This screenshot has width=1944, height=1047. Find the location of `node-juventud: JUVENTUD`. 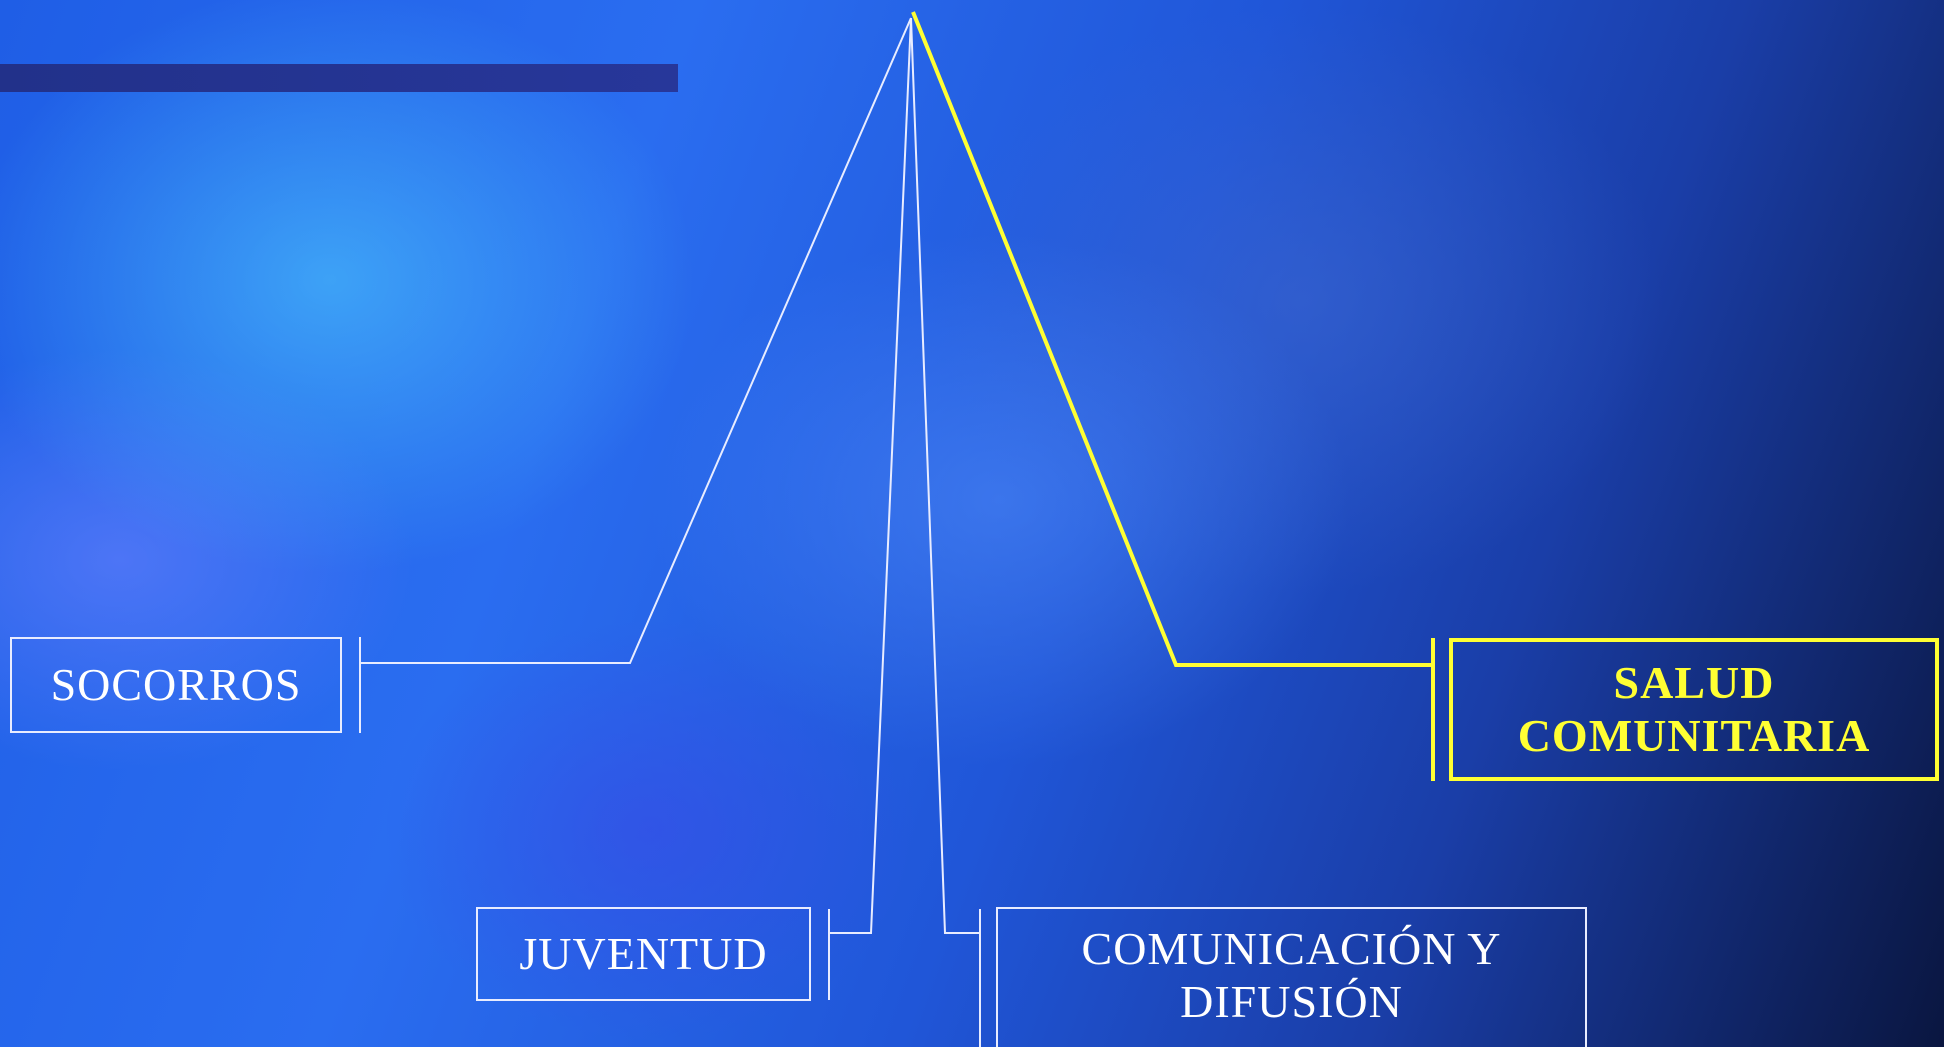

node-juventud: JUVENTUD is located at coordinates (643, 954).